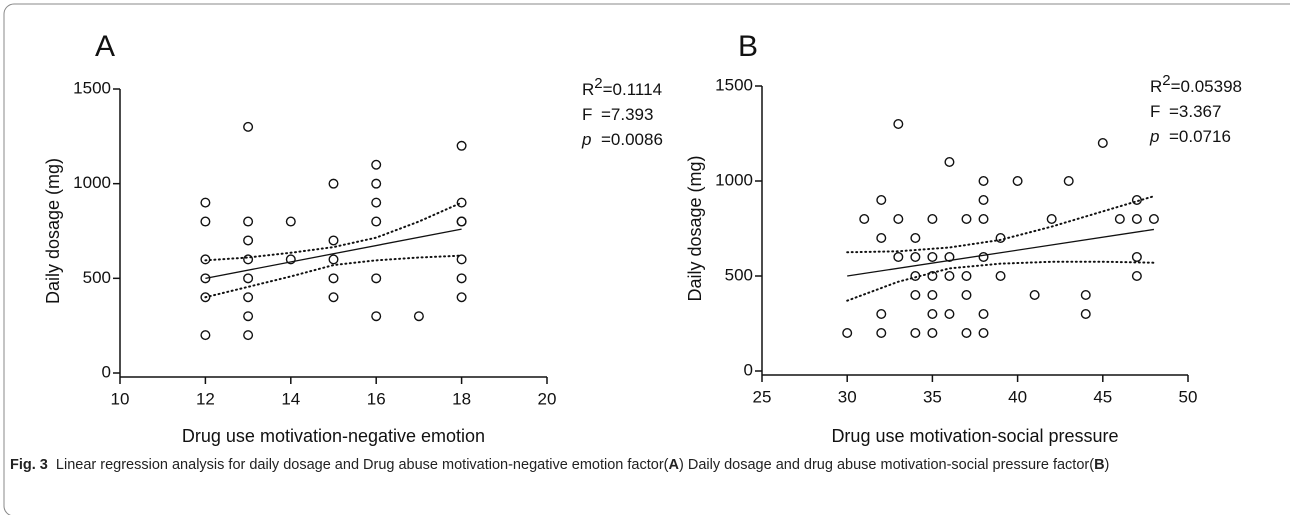  What do you see at coordinates (1185, 111) in the screenshot?
I see `stat-line: F =3.367` at bounding box center [1185, 111].